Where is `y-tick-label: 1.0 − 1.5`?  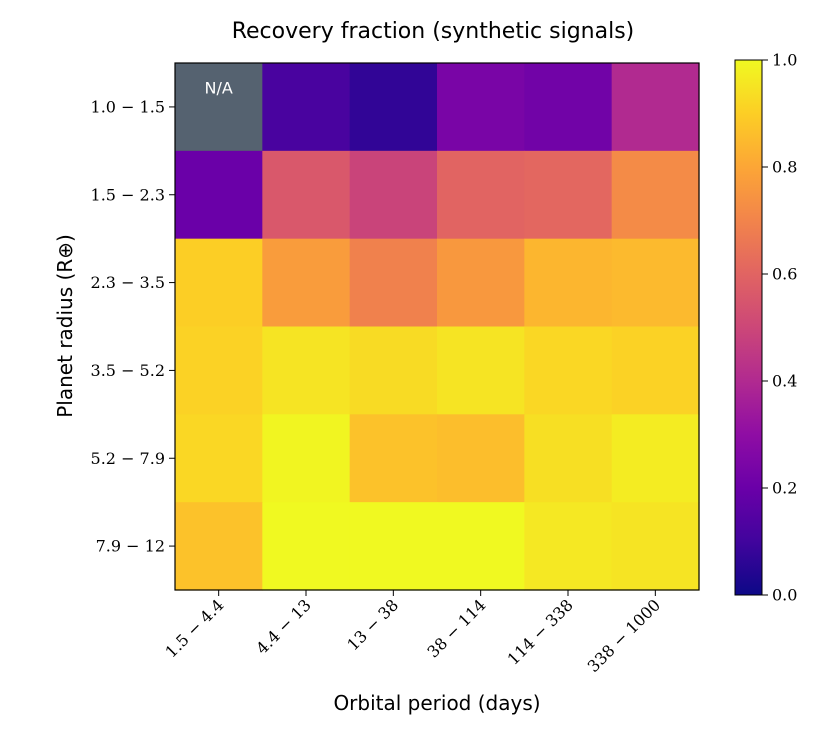 y-tick-label: 1.0 − 1.5 is located at coordinates (128, 106).